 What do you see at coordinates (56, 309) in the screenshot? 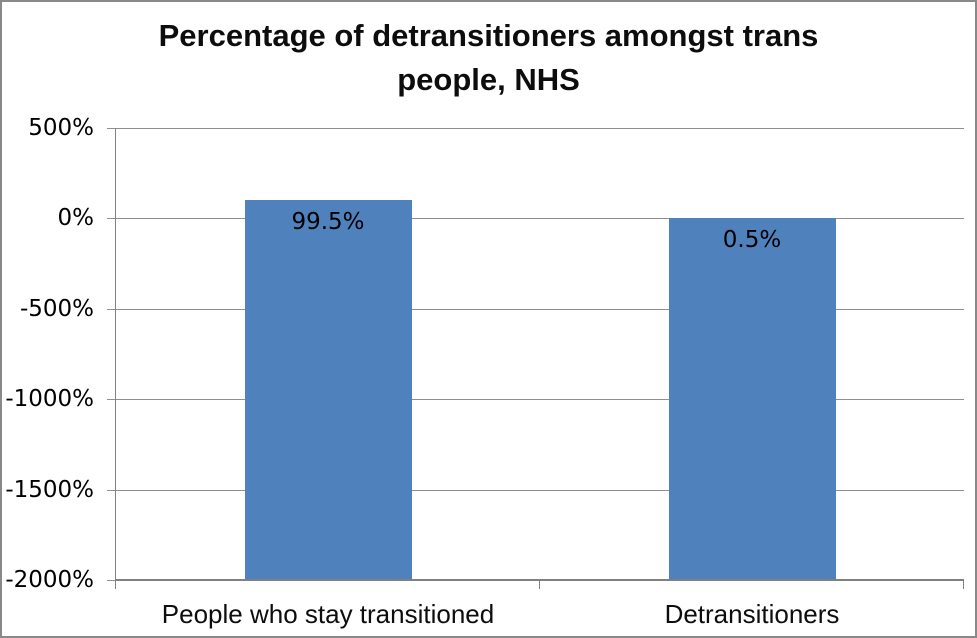
I see `y-axis-tick-label: -500%` at bounding box center [56, 309].